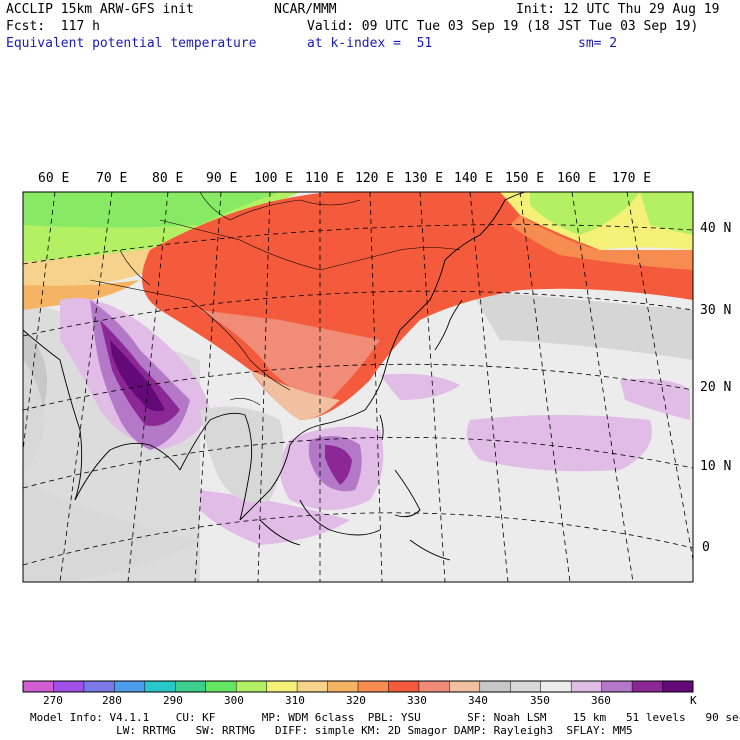  What do you see at coordinates (417, 700) in the screenshot?
I see `colorbar-tick-330: 330` at bounding box center [417, 700].